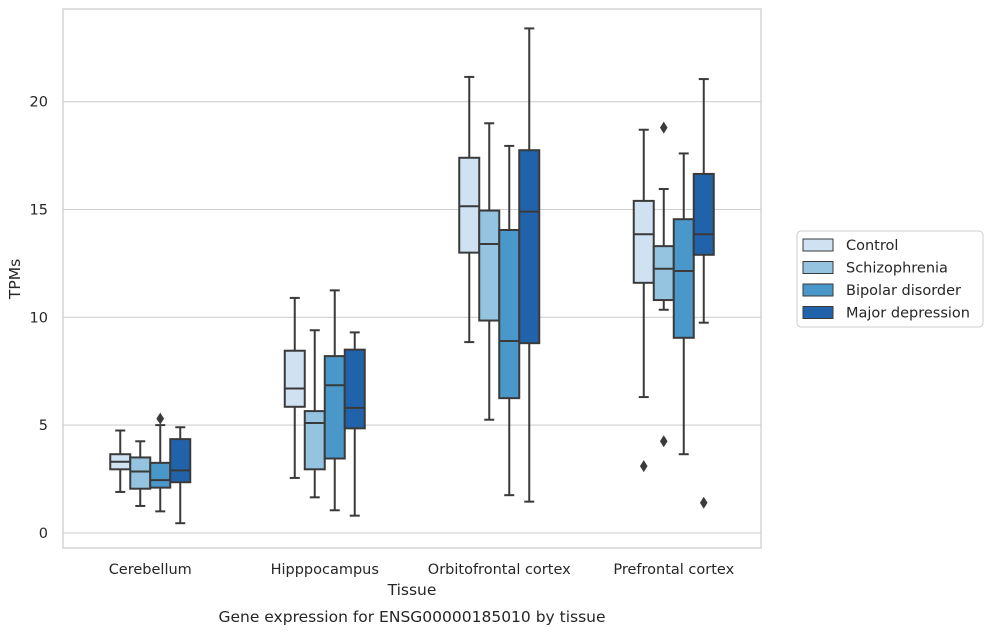 Image resolution: width=993 pixels, height=634 pixels. I want to click on y-tick-label: 15, so click(39, 211).